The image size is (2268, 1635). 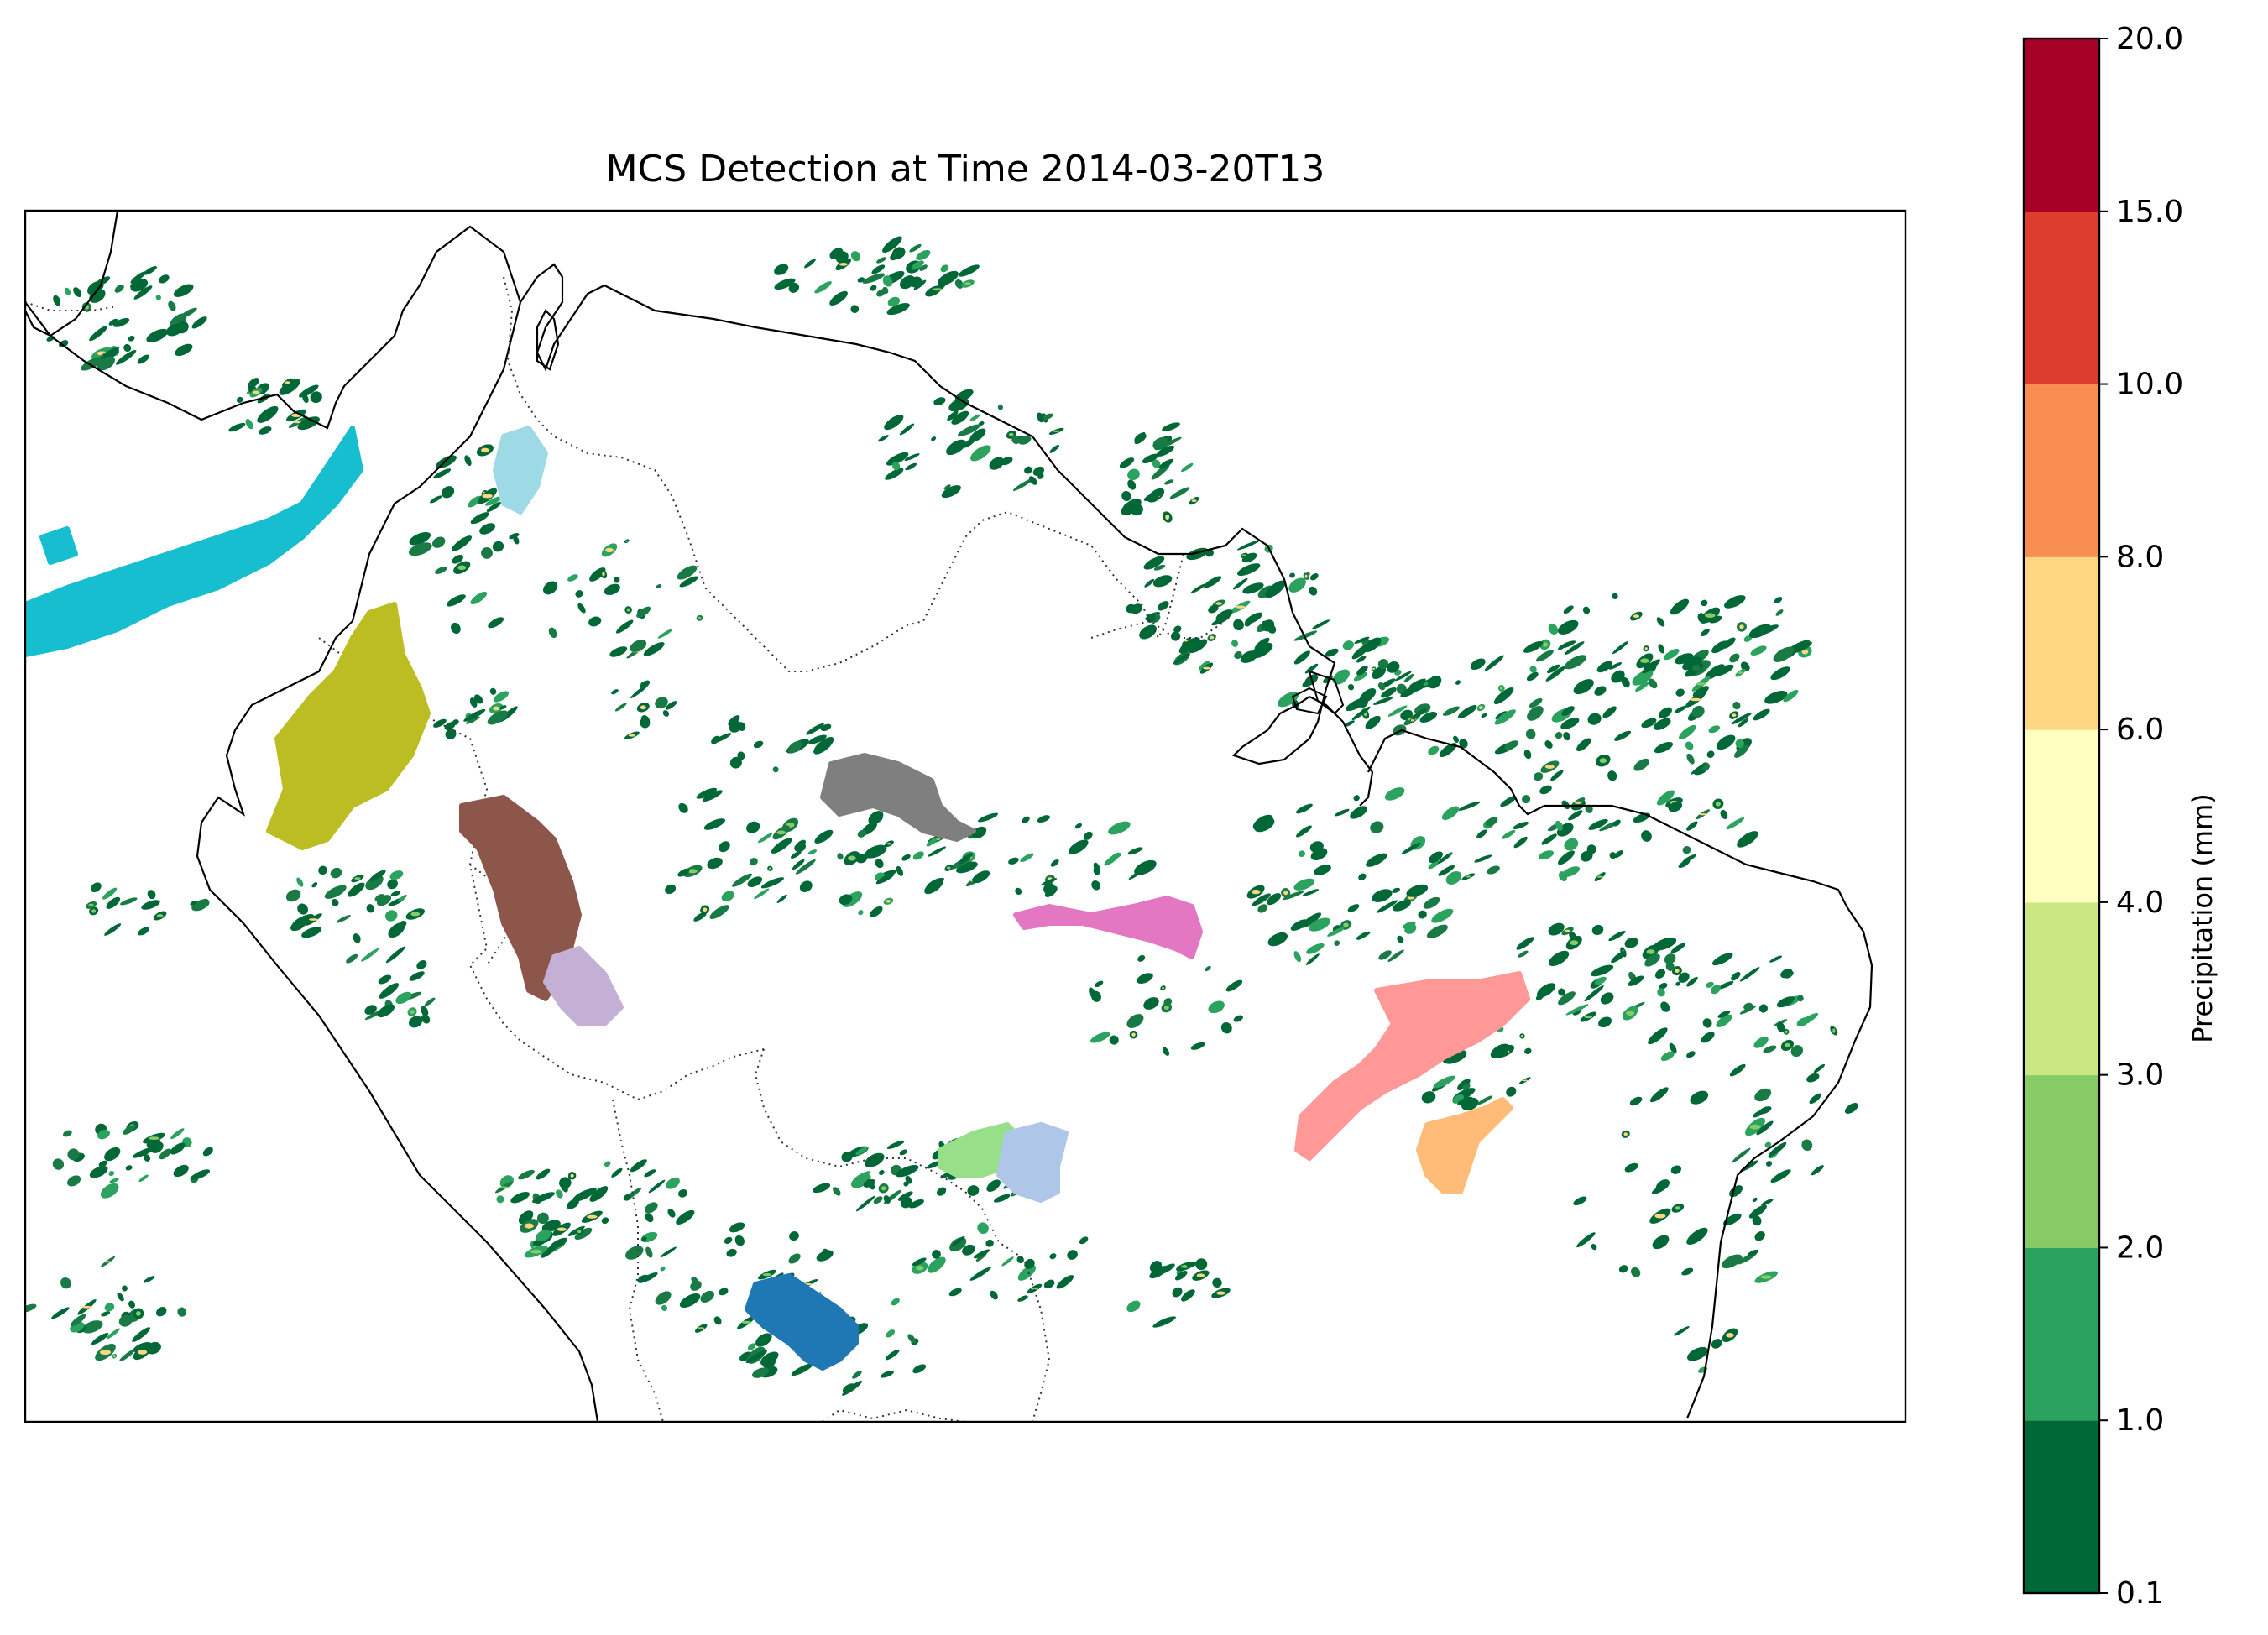 What do you see at coordinates (2140, 730) in the screenshot?
I see `colorbar-tick-label: 6.0` at bounding box center [2140, 730].